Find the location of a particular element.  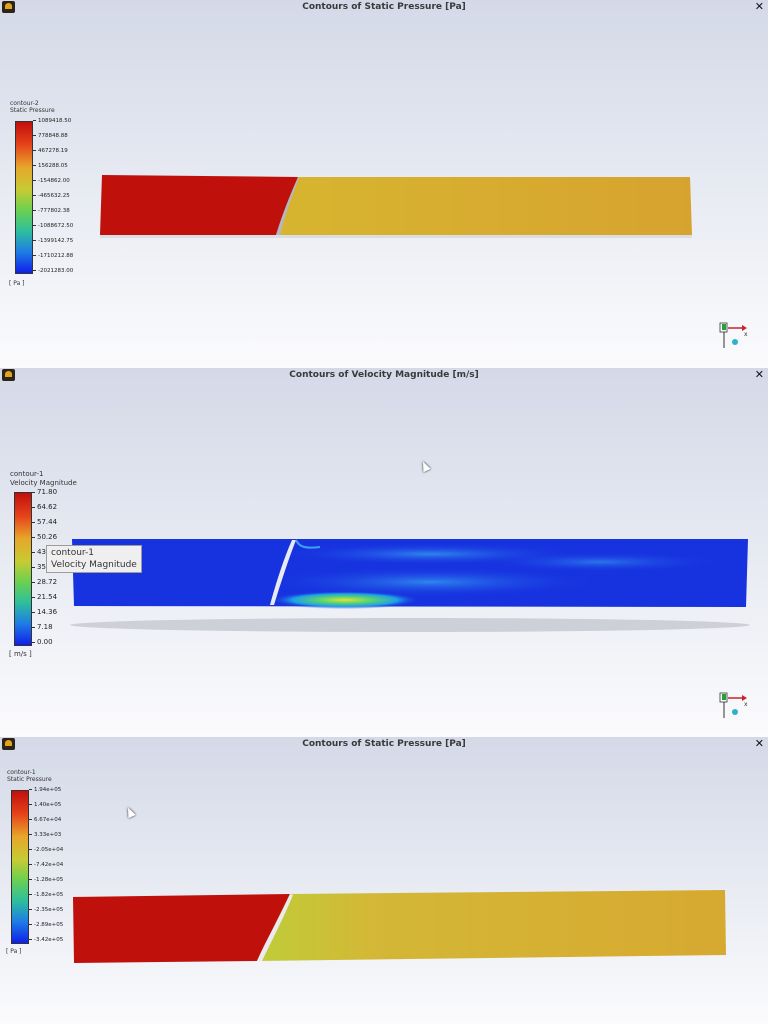

tick-label: 7.18 is located at coordinates (42, 627).